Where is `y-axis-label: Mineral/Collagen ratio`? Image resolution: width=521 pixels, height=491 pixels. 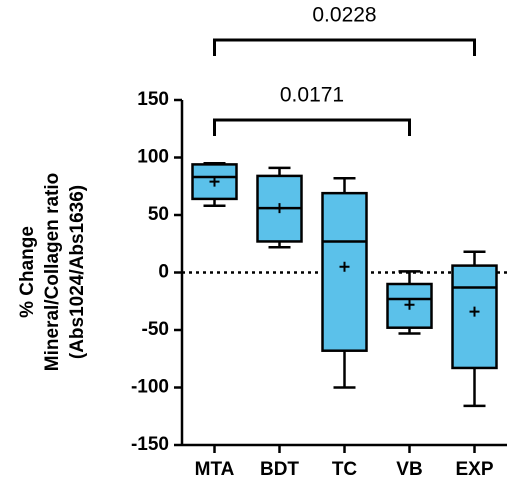 y-axis-label: Mineral/Collagen ratio is located at coordinates (52, 272).